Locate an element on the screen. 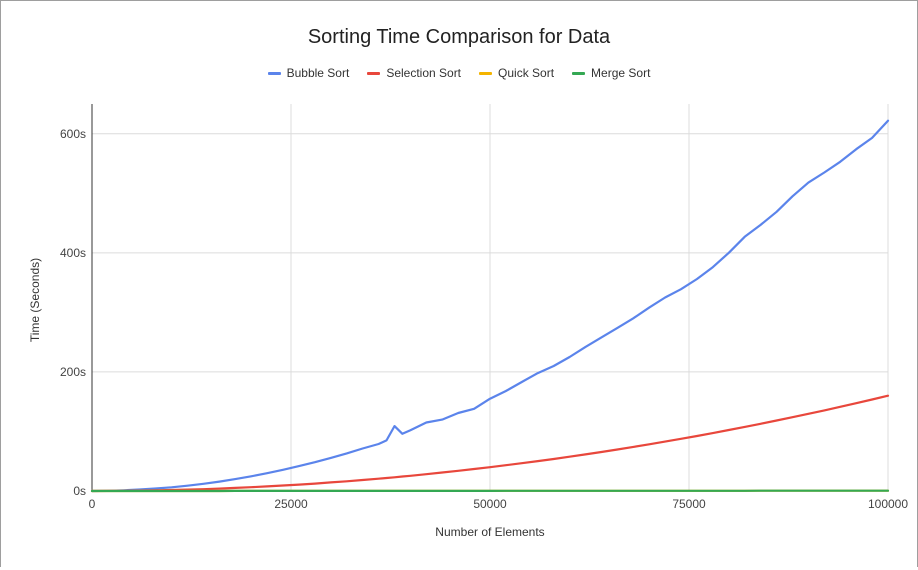 The height and width of the screenshot is (570, 918). legend-swatch-quick-sort is located at coordinates (486, 73).